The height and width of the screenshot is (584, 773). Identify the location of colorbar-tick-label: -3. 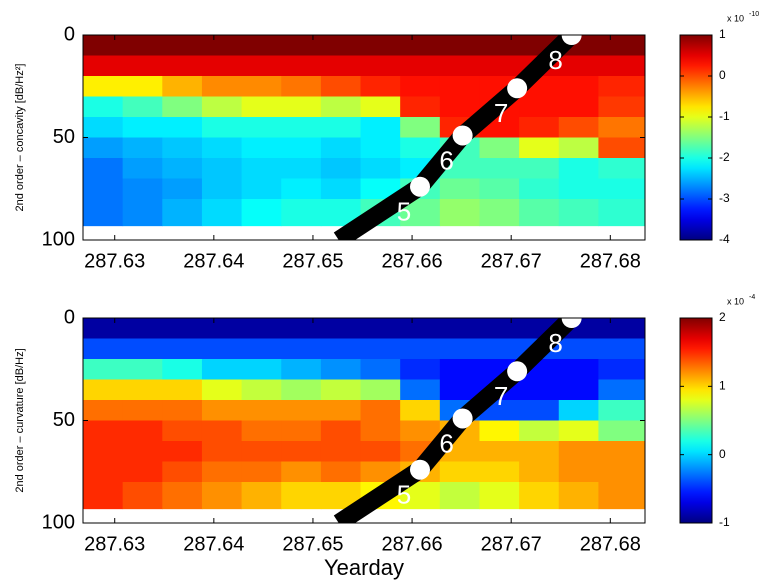
(724, 198).